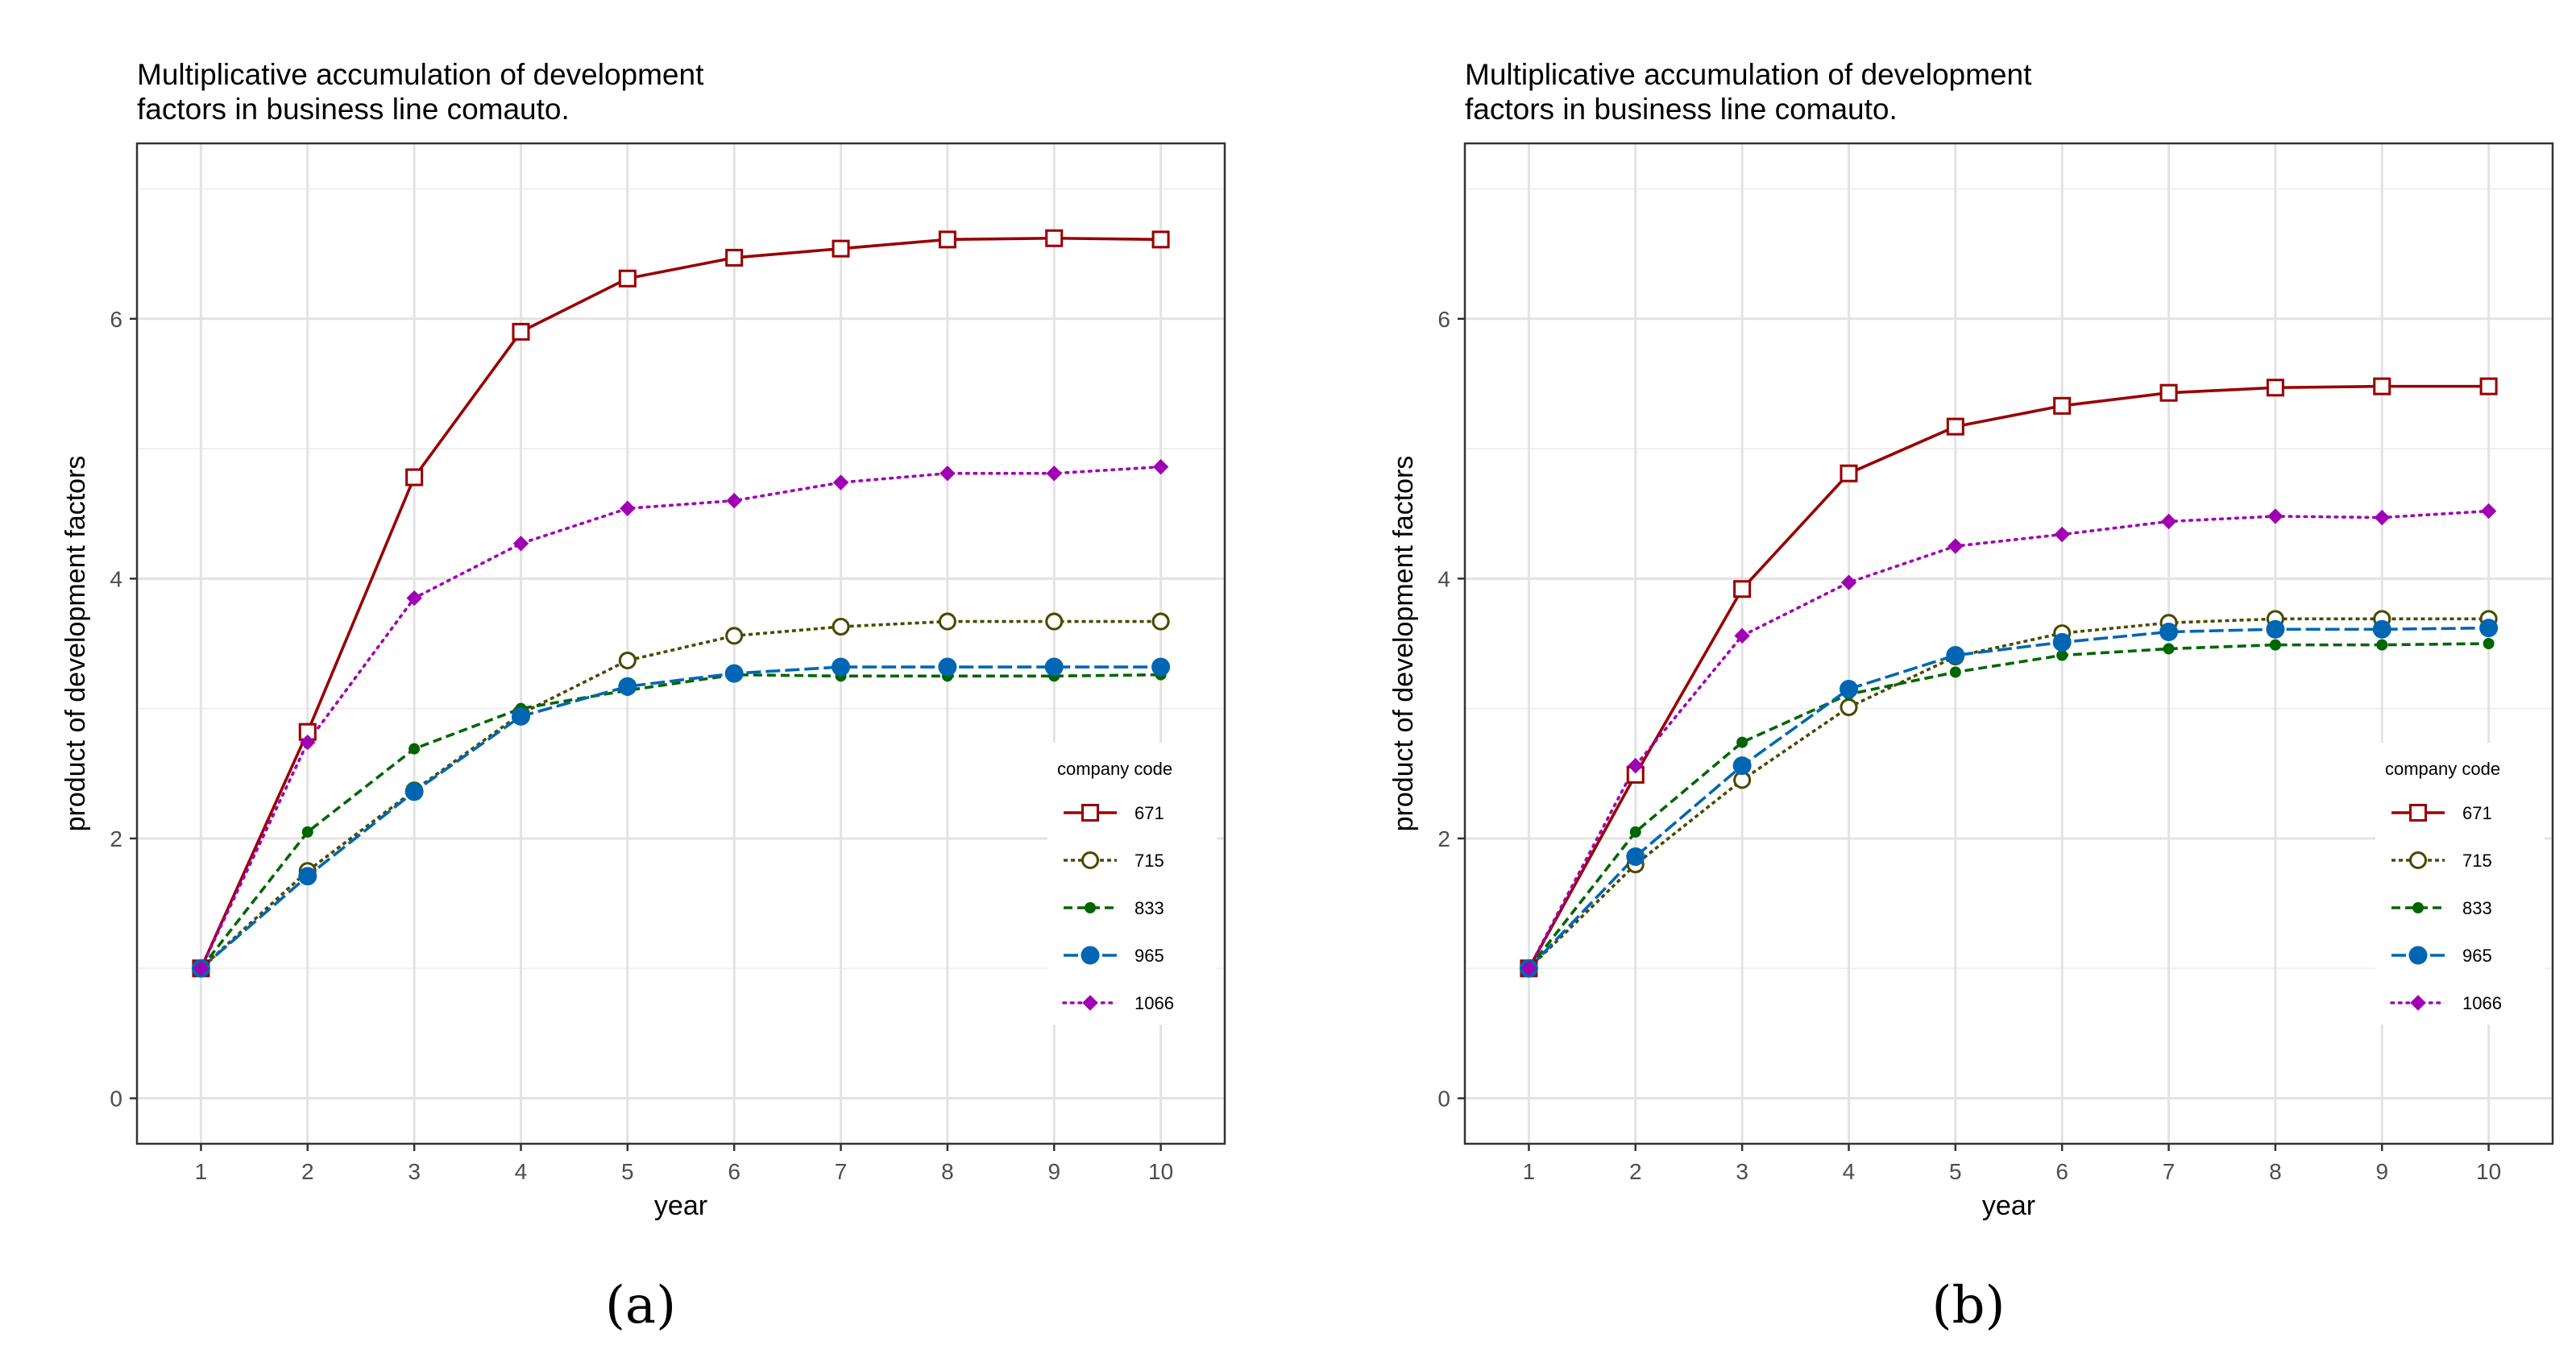 Image resolution: width=2576 pixels, height=1354 pixels. Describe the element at coordinates (2460, 884) in the screenshot. I see `legend-background` at that location.